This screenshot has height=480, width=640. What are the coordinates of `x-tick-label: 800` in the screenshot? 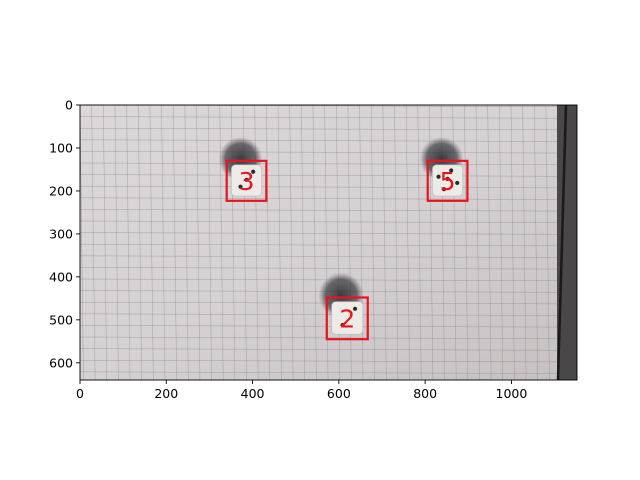 It's located at (425, 393).